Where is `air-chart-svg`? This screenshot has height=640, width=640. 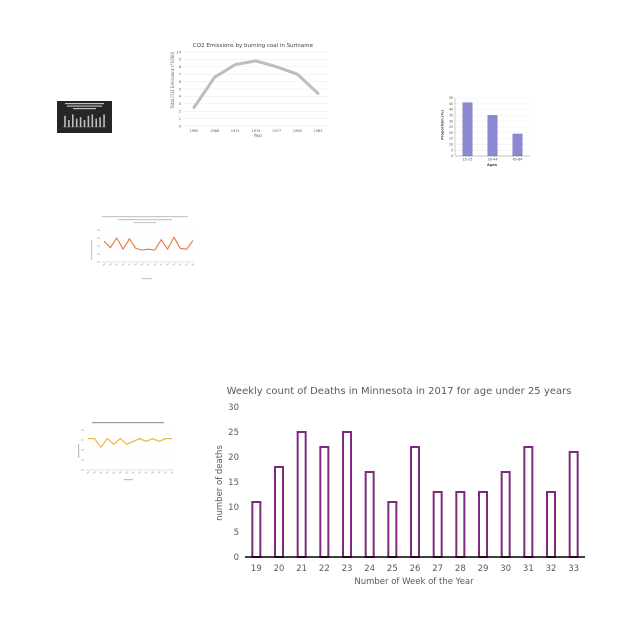 air-chart-svg is located at coordinates (143, 248).